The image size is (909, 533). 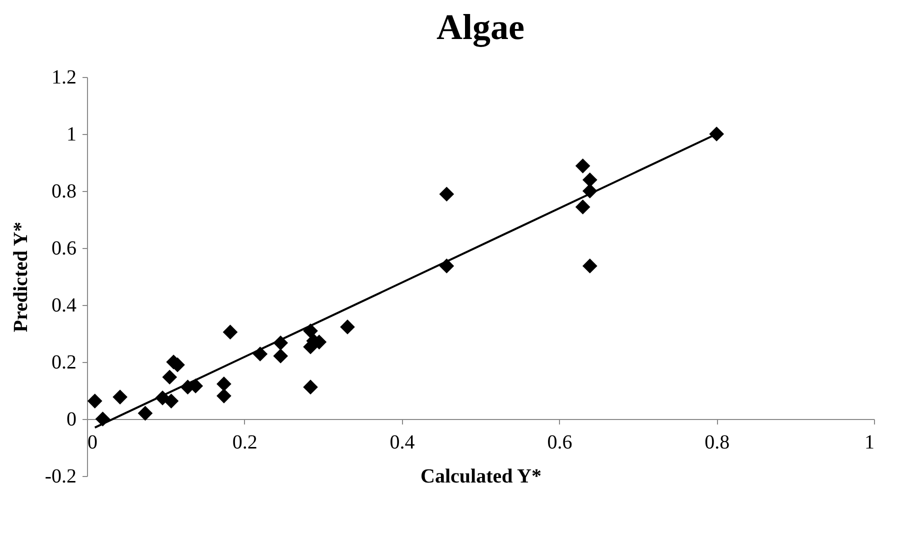 I want to click on x-tick-label: 0.2, so click(x=245, y=443).